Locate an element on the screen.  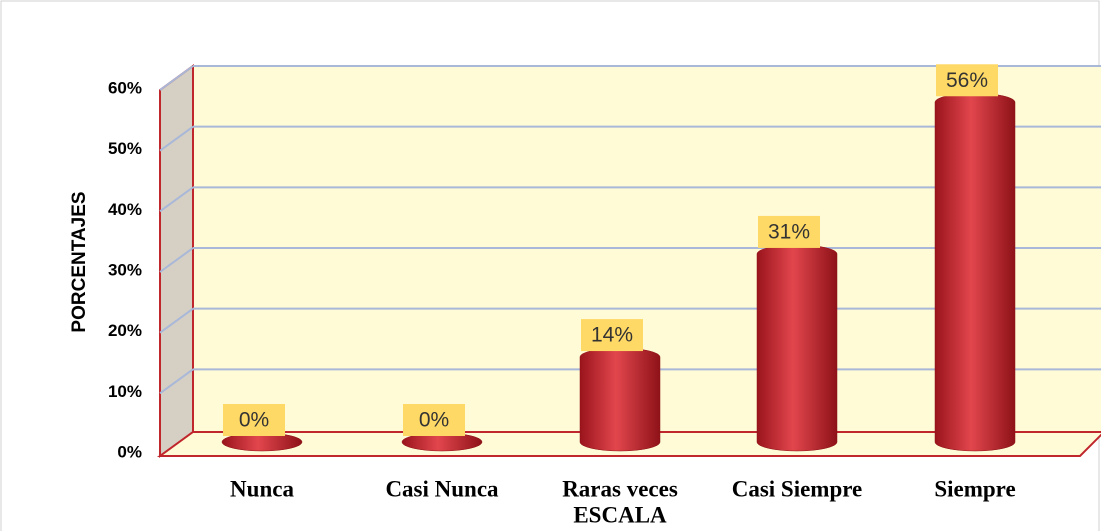
y-axis-label: PORCENTAJES is located at coordinates (79, 261).